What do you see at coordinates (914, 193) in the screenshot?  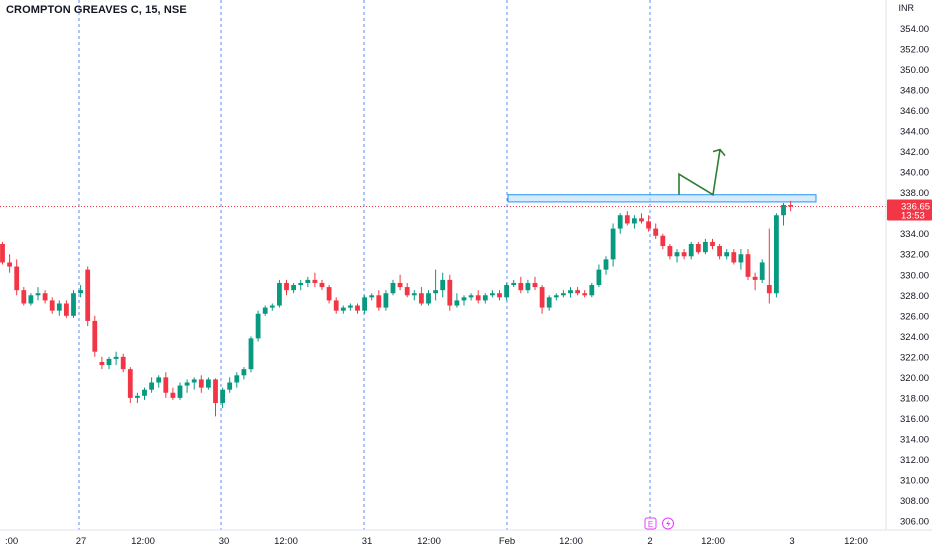 I see `price-tick-label: 338.00` at bounding box center [914, 193].